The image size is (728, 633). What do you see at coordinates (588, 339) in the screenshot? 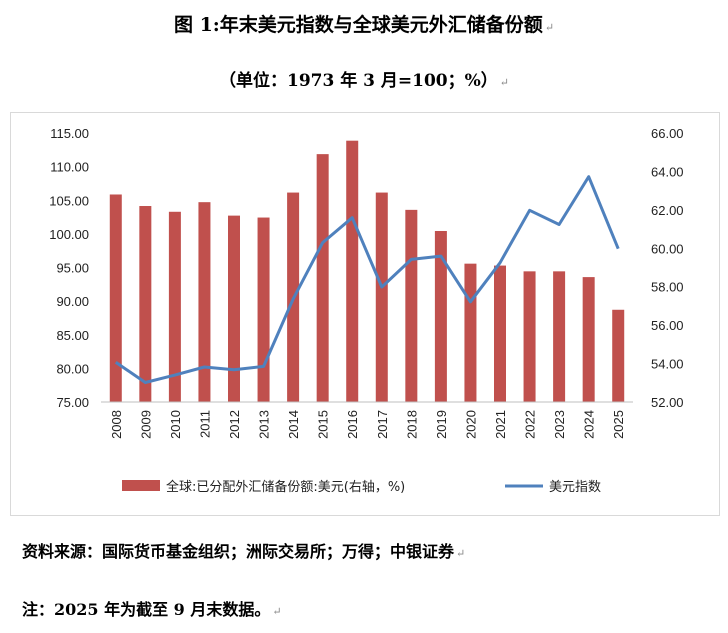
I see `bar-2024` at bounding box center [588, 339].